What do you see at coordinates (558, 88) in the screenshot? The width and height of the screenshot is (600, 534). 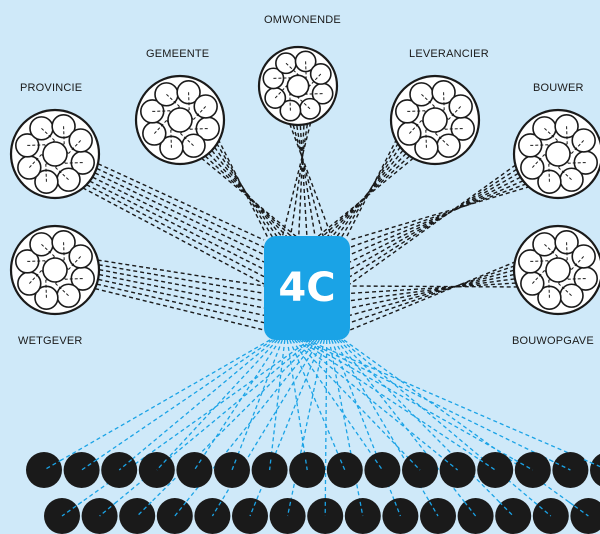 I see `label-bouwer: BOUWER` at bounding box center [558, 88].